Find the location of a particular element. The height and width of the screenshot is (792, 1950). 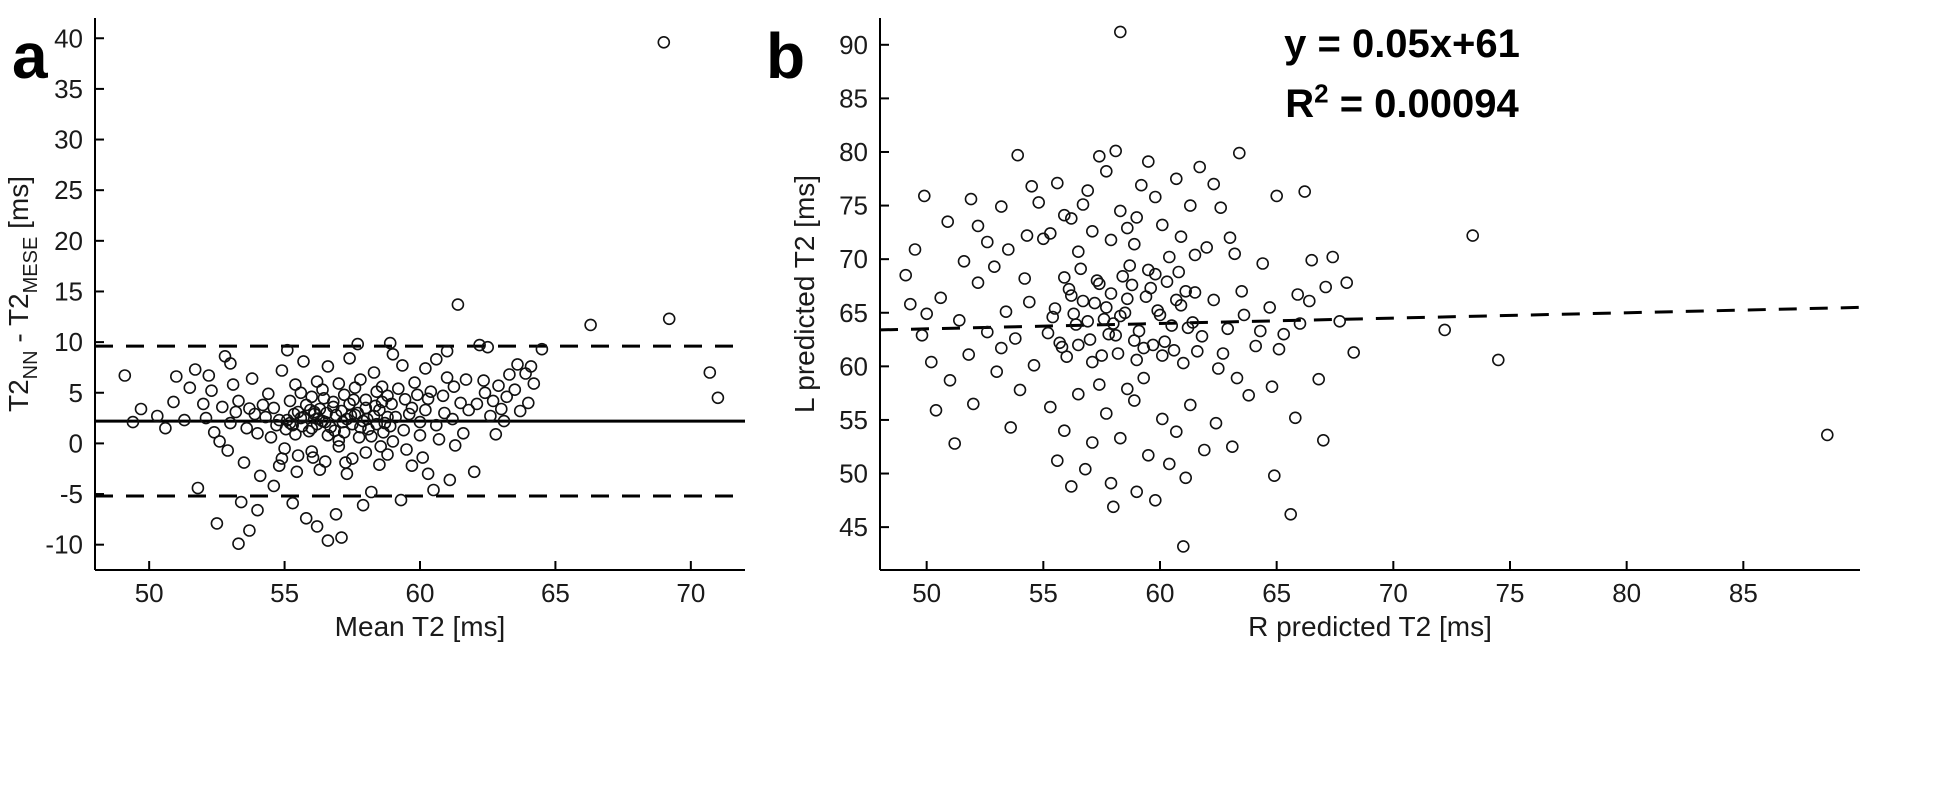

y-tick-label: 40 is located at coordinates (68, 38).